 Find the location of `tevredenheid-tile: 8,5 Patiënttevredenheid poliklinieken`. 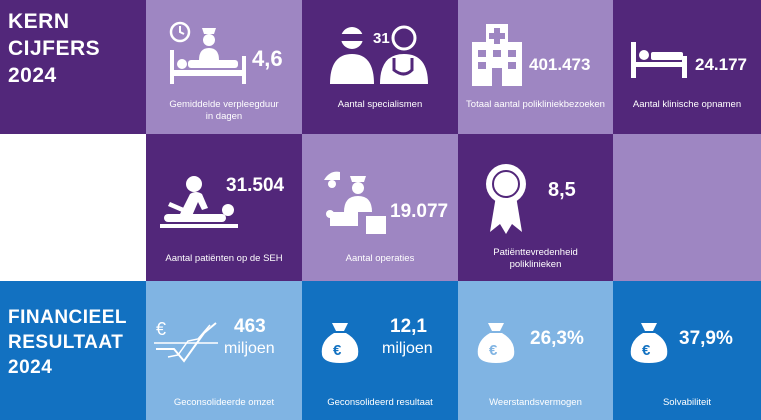

tevredenheid-tile: 8,5 Patiënttevredenheid poliklinieken is located at coordinates (535, 207).